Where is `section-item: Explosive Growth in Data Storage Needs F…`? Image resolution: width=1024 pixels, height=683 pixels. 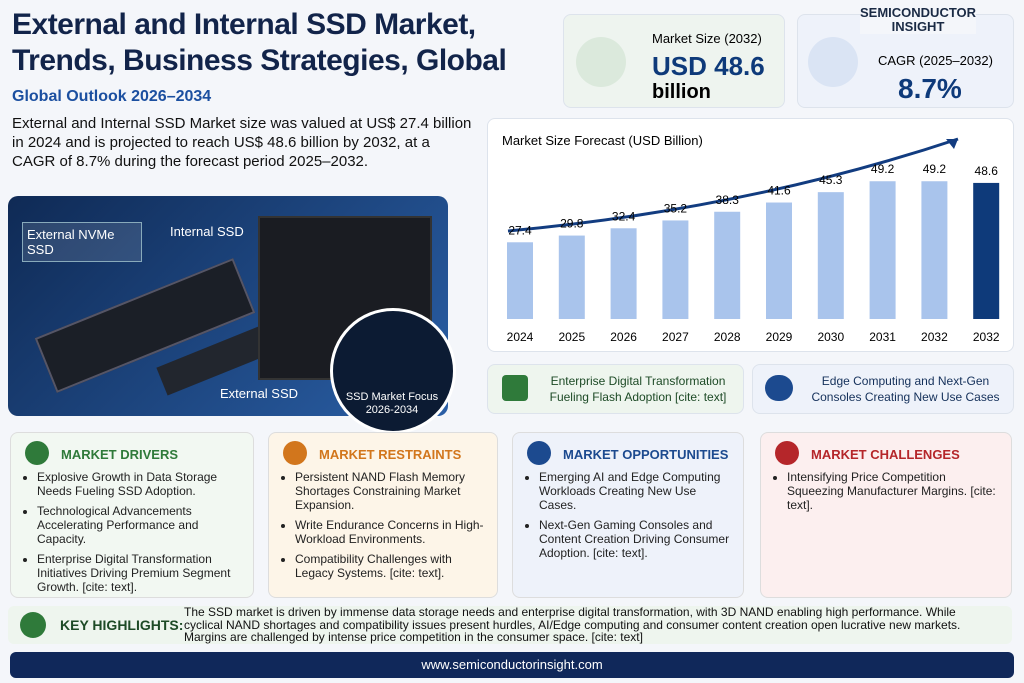 section-item: Explosive Growth in Data Storage Needs F… is located at coordinates (140, 484).